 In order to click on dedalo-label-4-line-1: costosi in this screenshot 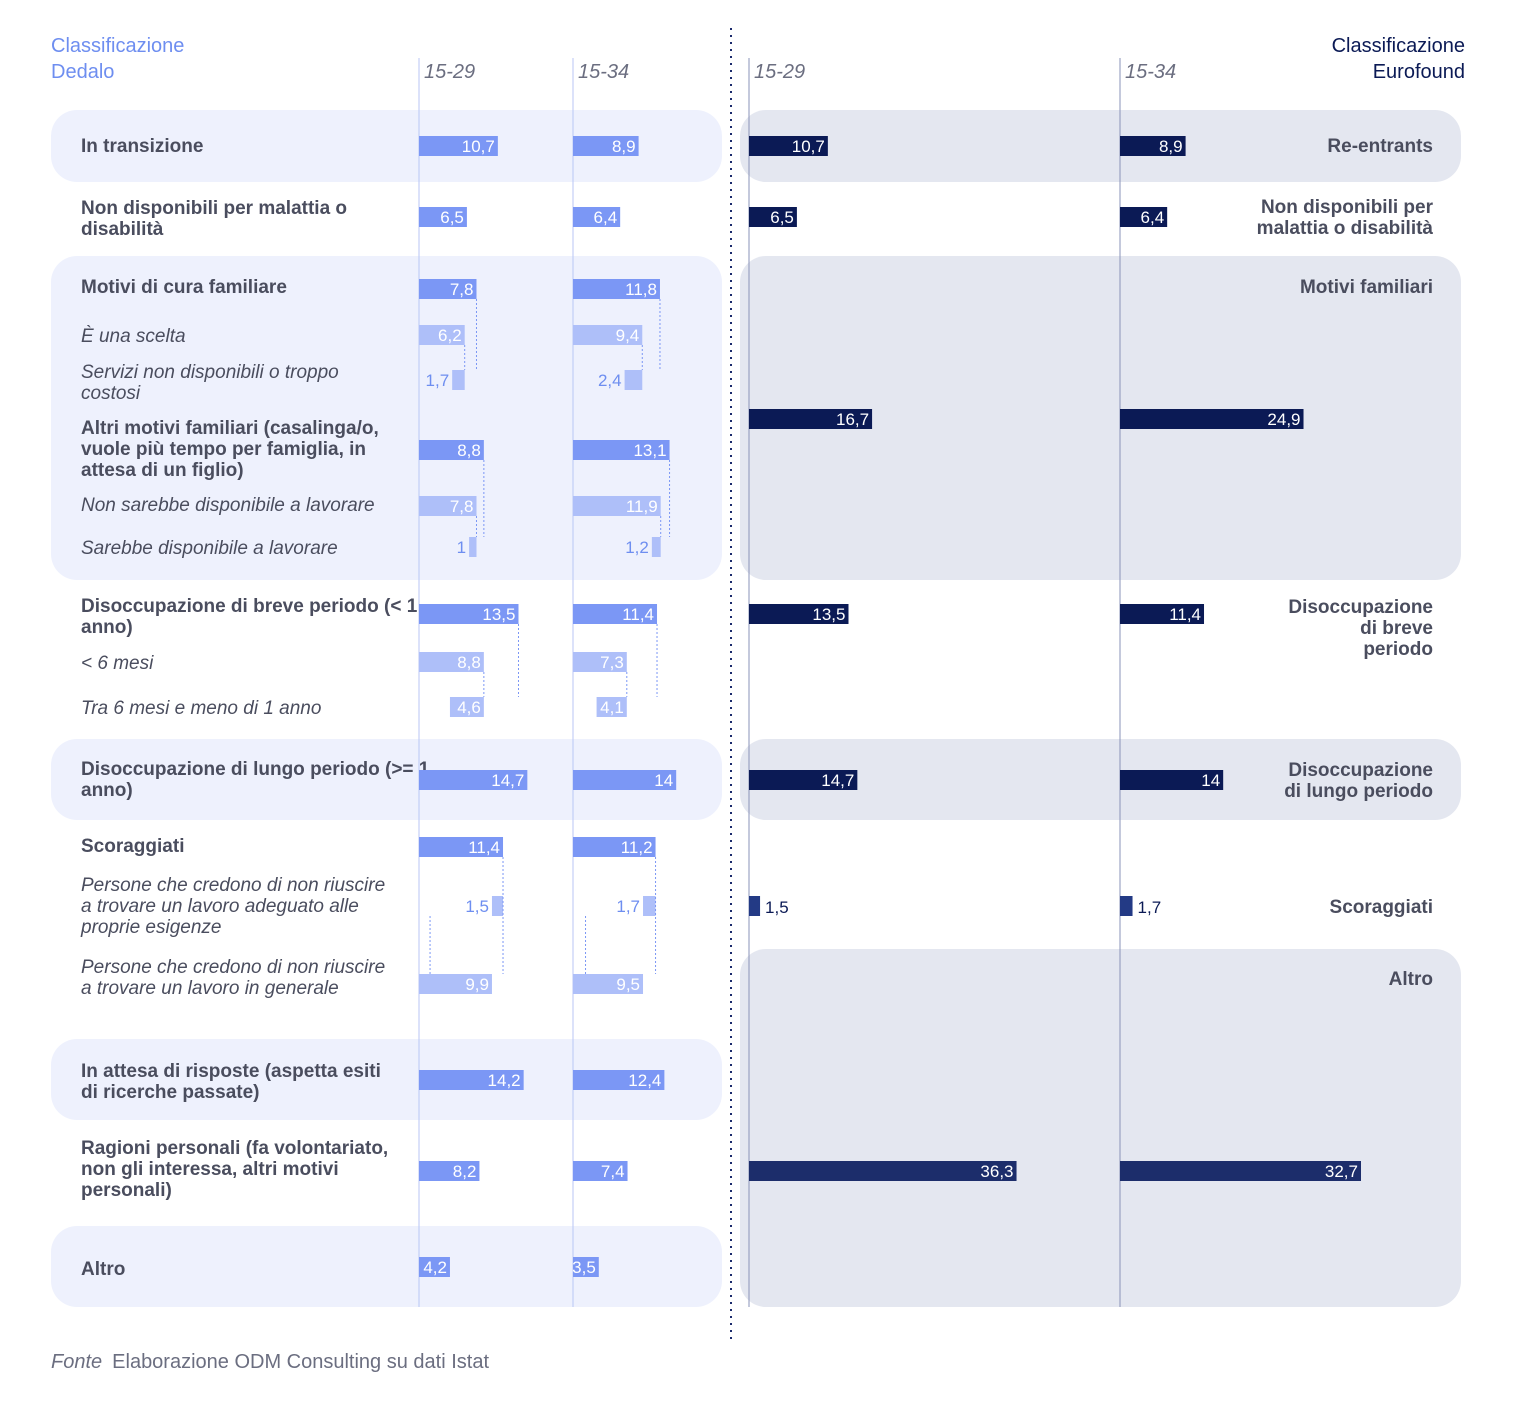, I will do `click(111, 393)`.